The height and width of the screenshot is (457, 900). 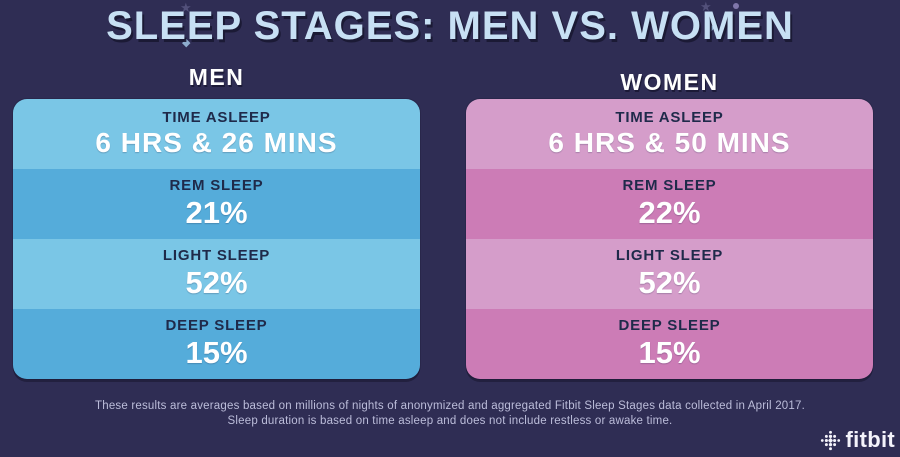 I want to click on men-time-asleep-row: TIME ASLEEP 6 HRS & 26 MINS, so click(x=216, y=134).